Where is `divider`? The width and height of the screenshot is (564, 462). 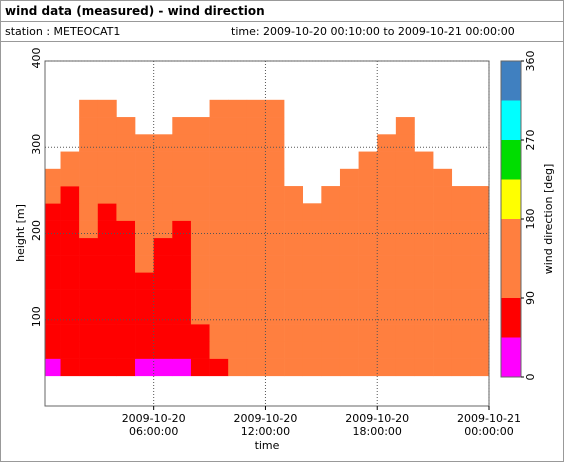
divider is located at coordinates (282, 21).